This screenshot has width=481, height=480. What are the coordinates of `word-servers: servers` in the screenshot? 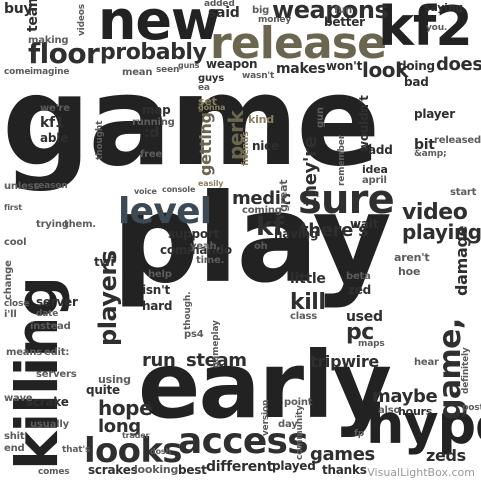 It's located at (56, 374).